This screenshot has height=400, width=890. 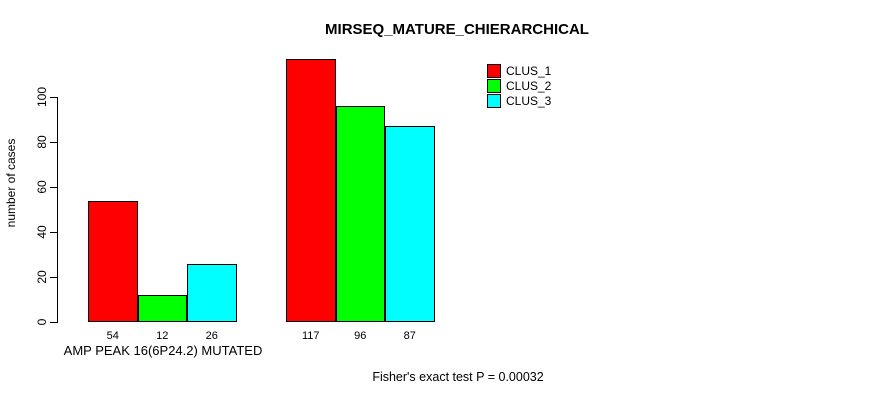 What do you see at coordinates (112, 336) in the screenshot?
I see `bar-value-label: 54` at bounding box center [112, 336].